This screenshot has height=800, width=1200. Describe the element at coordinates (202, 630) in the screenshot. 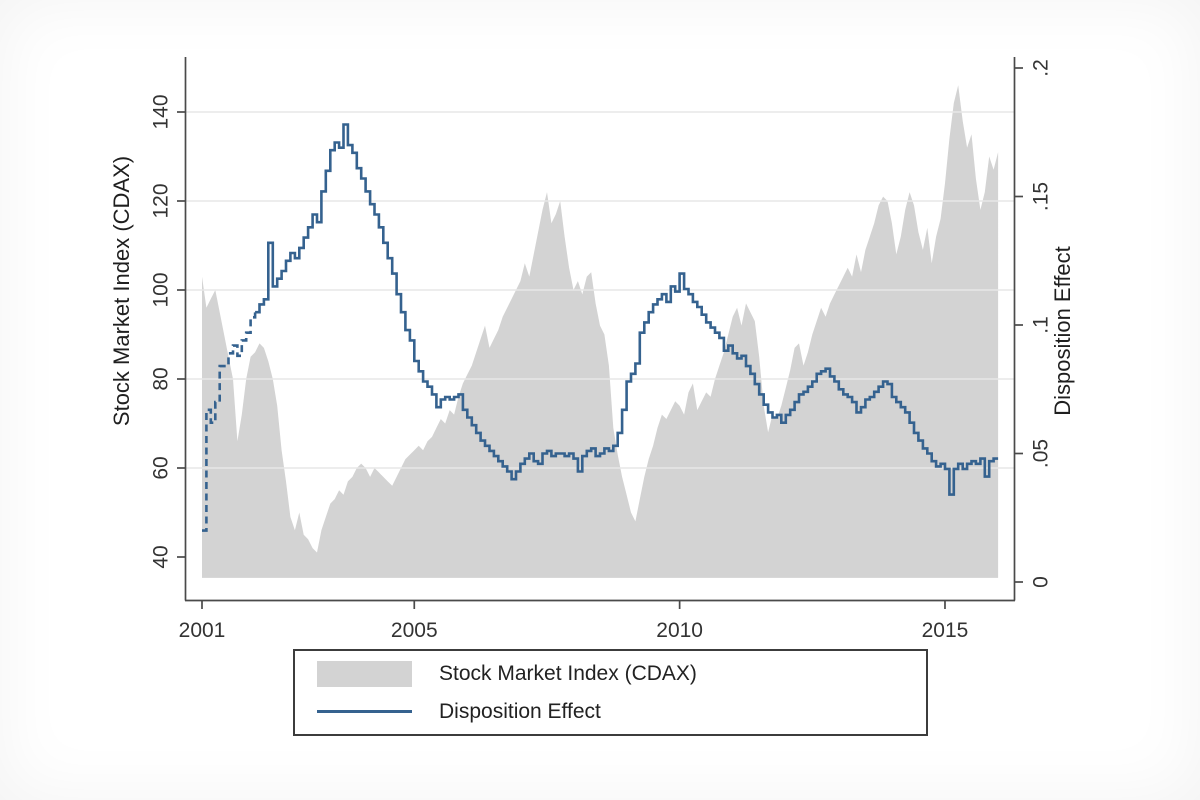

I see `x-tick-label: 2001` at that location.